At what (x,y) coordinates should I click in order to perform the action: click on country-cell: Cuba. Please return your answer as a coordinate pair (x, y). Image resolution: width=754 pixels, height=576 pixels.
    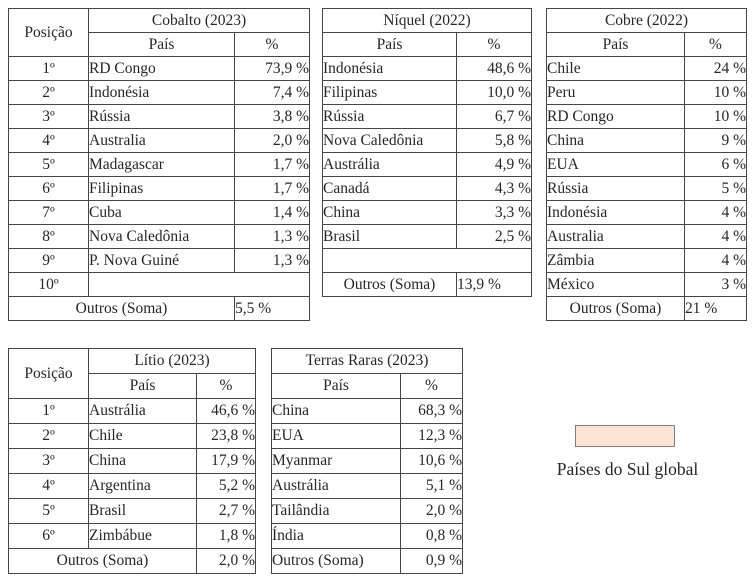
    Looking at the image, I should click on (161, 212).